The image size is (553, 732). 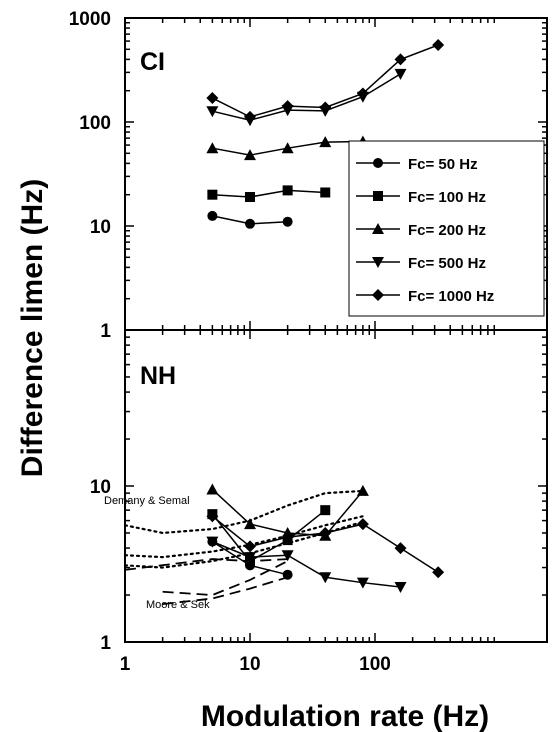 What do you see at coordinates (95, 123) in the screenshot?
I see `y-tick-label: 100` at bounding box center [95, 123].